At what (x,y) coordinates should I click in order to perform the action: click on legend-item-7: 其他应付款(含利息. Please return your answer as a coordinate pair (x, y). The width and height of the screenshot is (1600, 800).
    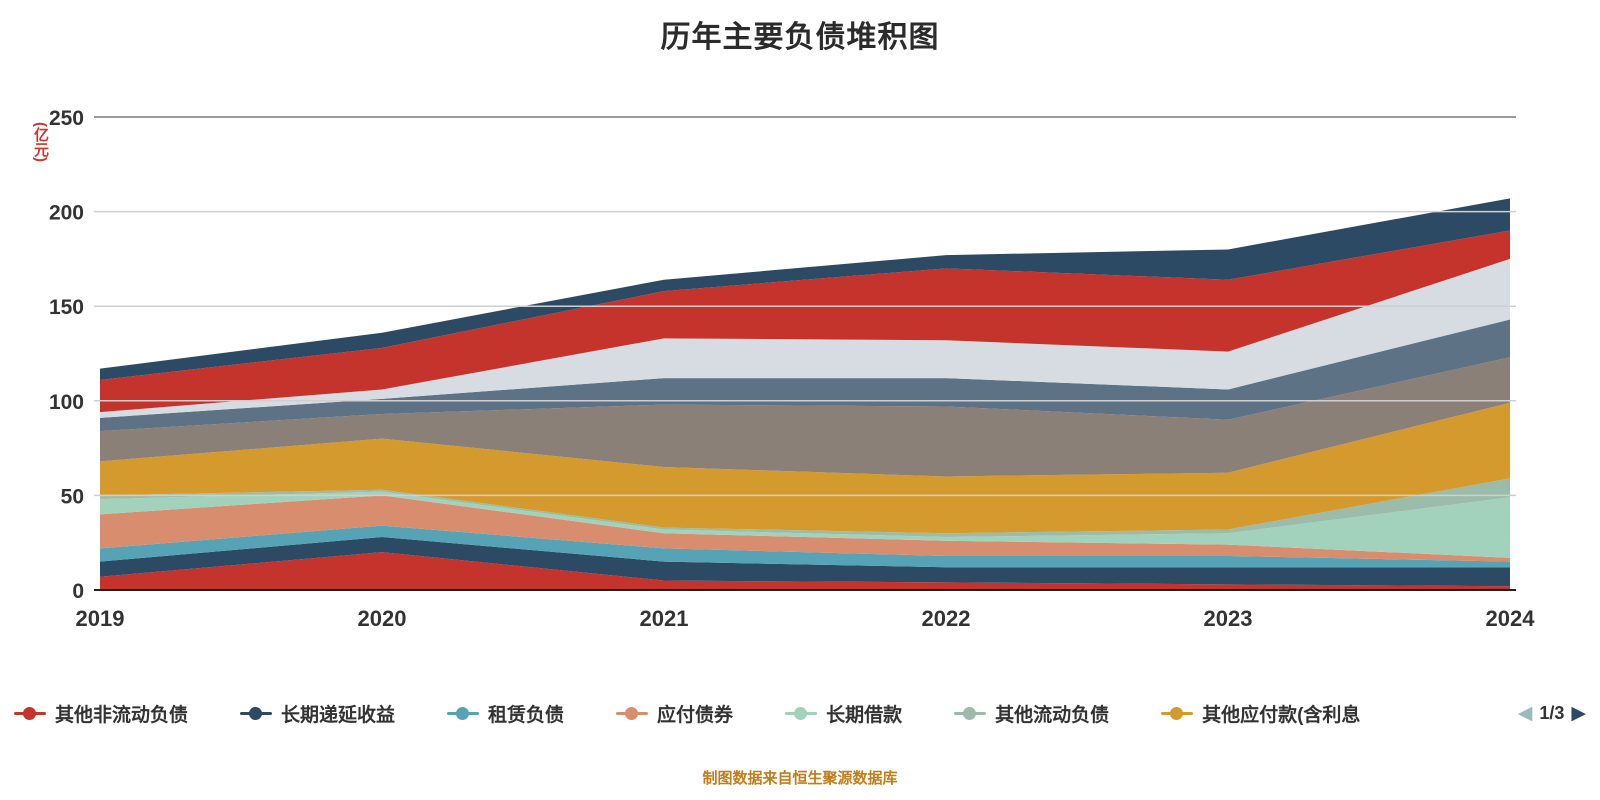
    Looking at the image, I should click on (1260, 713).